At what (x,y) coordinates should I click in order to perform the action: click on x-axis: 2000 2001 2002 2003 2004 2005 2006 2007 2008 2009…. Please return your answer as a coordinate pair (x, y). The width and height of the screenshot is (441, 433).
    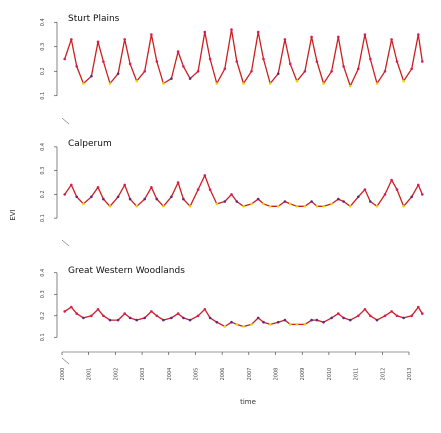
    Looking at the image, I should click on (236, 366).